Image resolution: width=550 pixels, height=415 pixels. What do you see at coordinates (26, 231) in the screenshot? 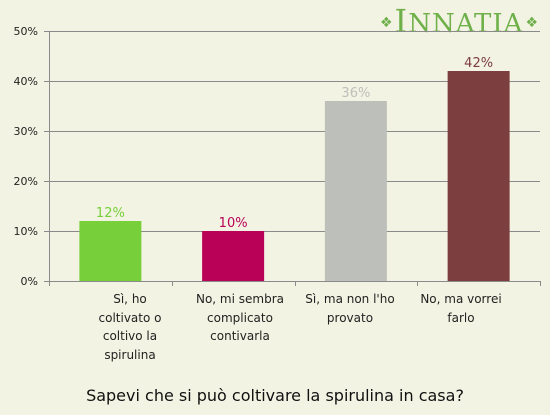
I see `y-tick-label: 10%` at bounding box center [26, 231].